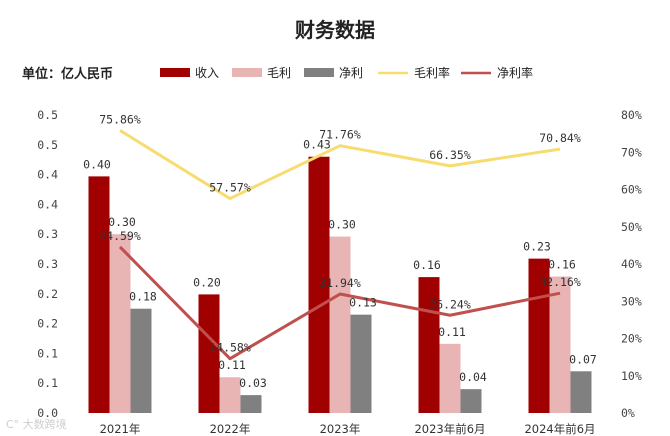 This screenshot has height=436, width=670. I want to click on y-right-tick: 40%, so click(631, 264).